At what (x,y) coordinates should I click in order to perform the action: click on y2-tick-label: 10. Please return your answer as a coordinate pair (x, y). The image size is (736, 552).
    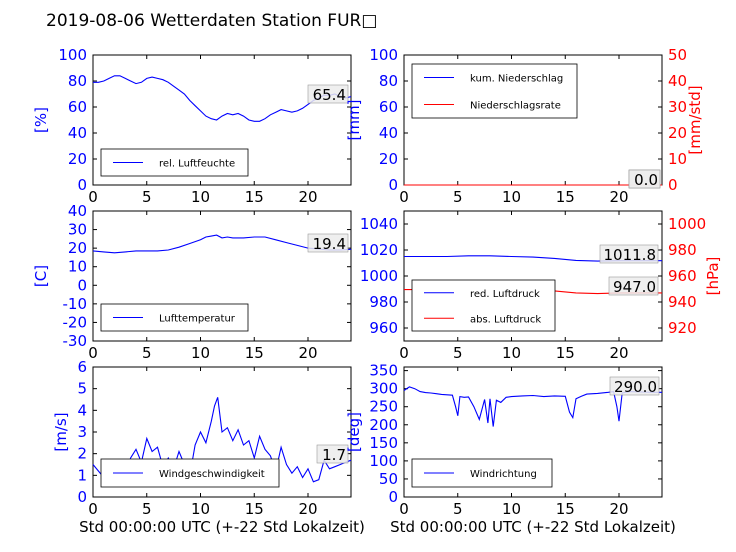
    Looking at the image, I should click on (677, 159).